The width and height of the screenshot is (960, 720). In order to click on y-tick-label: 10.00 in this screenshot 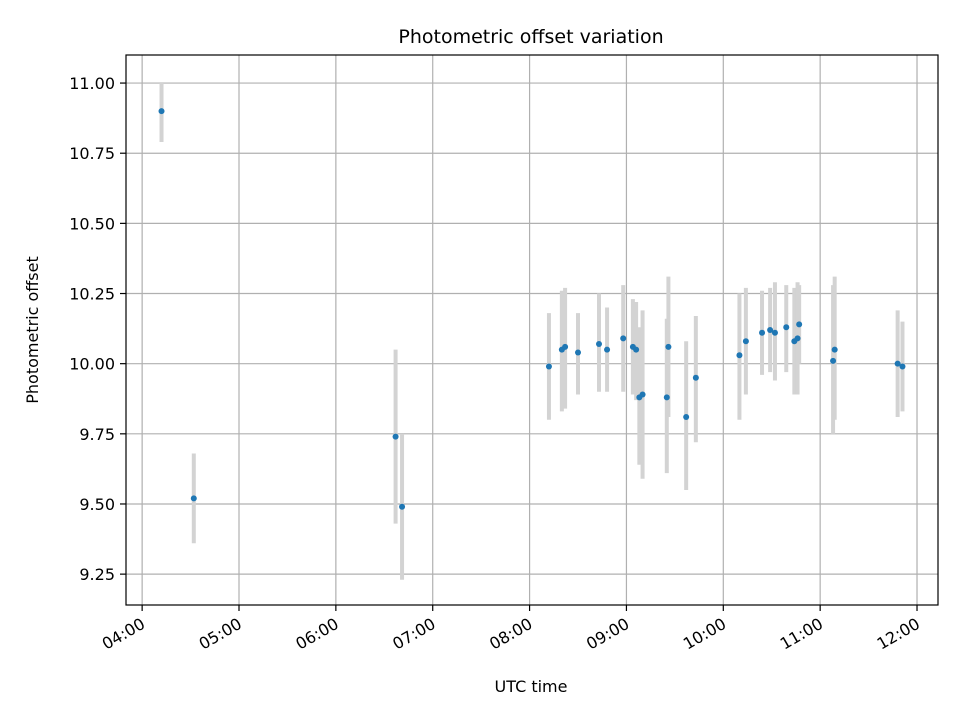, I will do `click(92, 364)`.